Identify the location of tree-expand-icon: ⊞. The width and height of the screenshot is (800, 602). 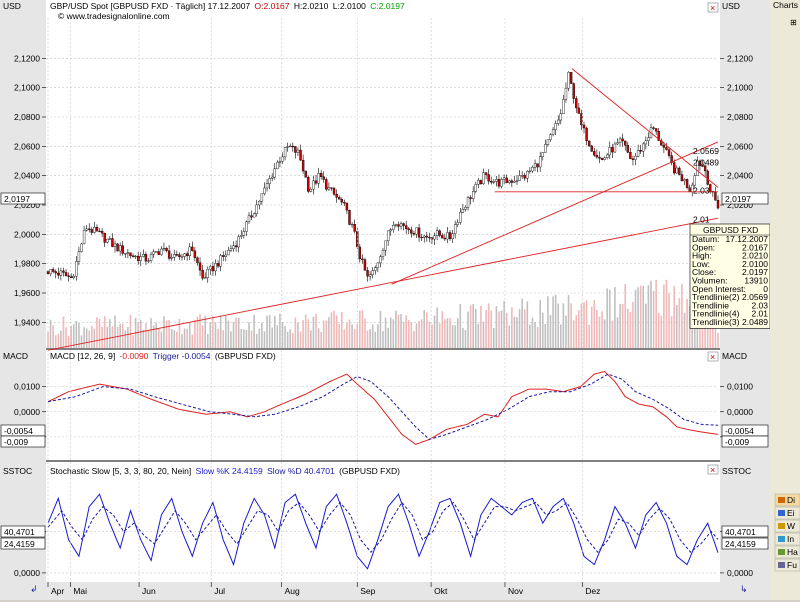
(793, 22).